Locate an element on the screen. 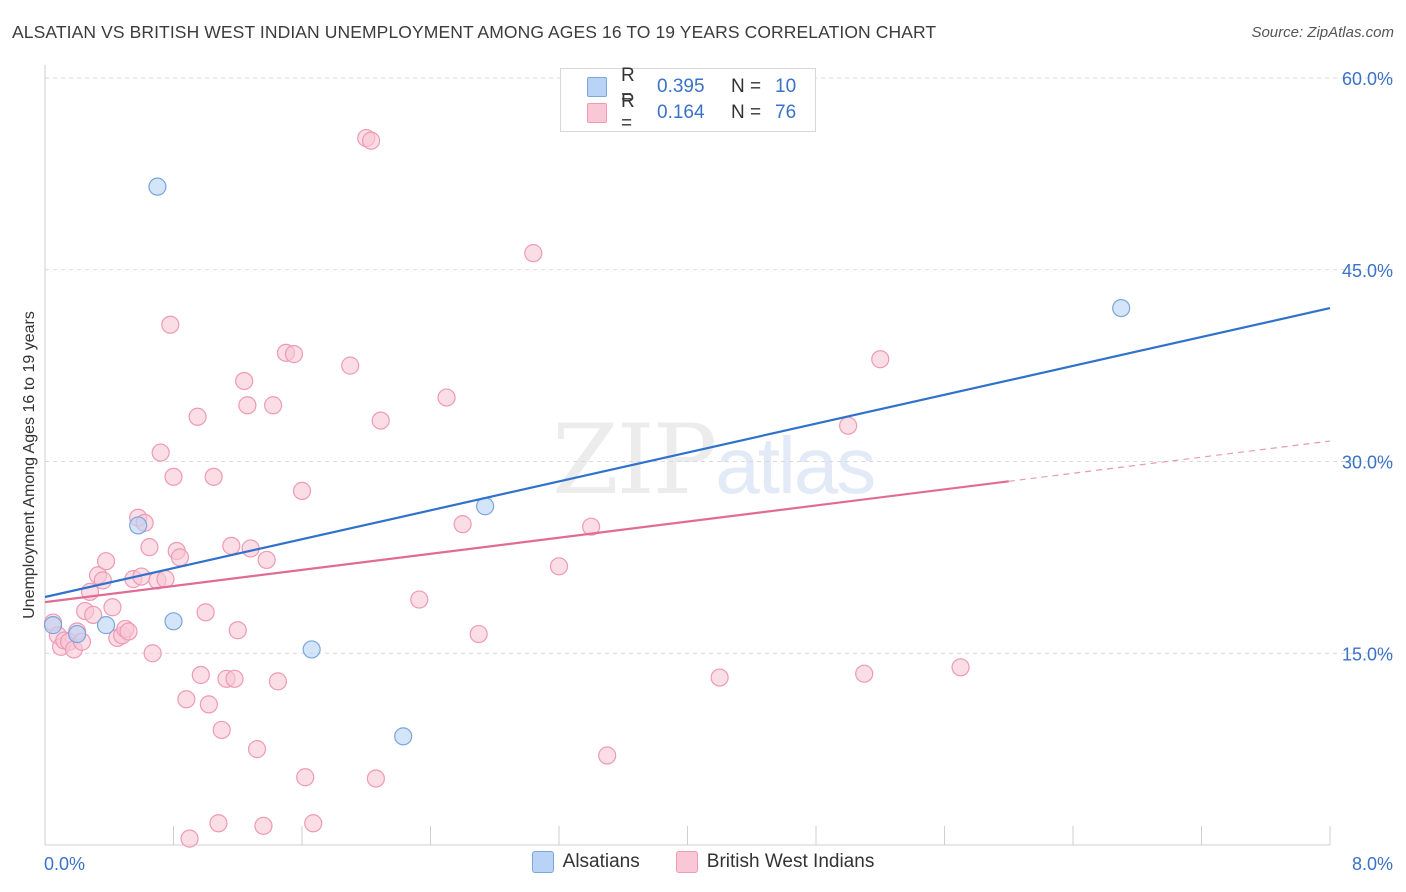  watermark-zip: ZIP is located at coordinates (634, 460).